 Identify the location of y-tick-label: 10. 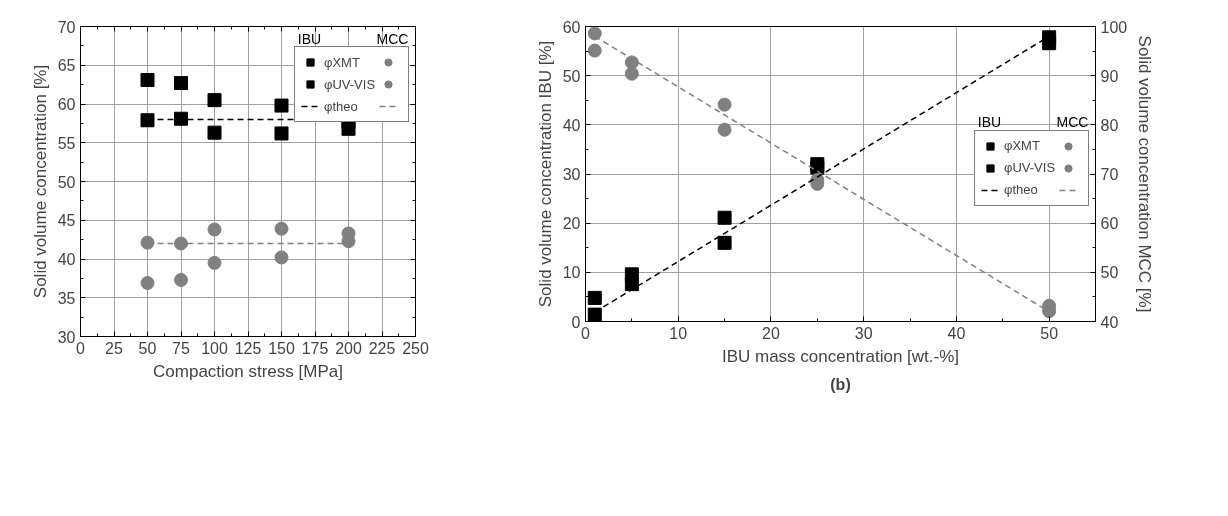
(571, 273).